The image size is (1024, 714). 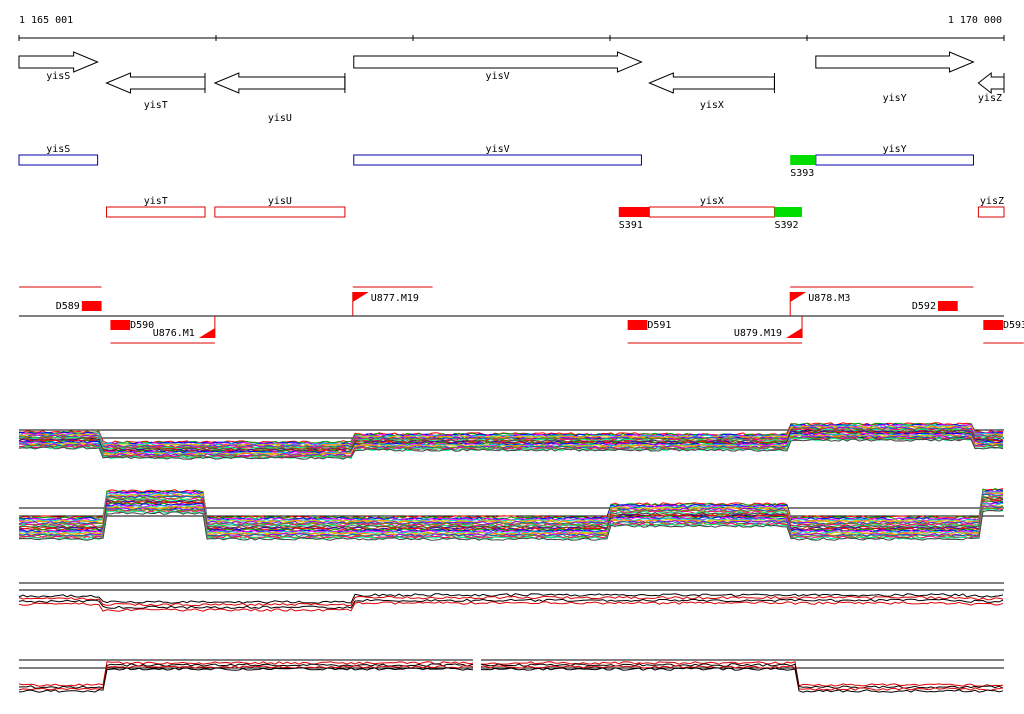 I want to click on minus-segment-yisT, so click(x=155, y=212).